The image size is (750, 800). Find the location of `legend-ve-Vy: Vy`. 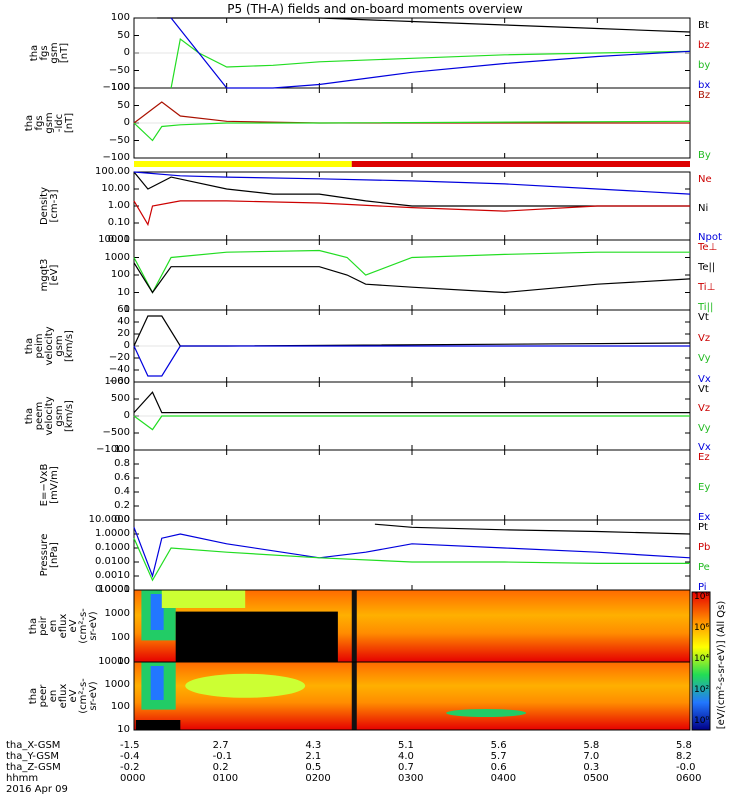

legend-ve-Vy: Vy is located at coordinates (704, 428).